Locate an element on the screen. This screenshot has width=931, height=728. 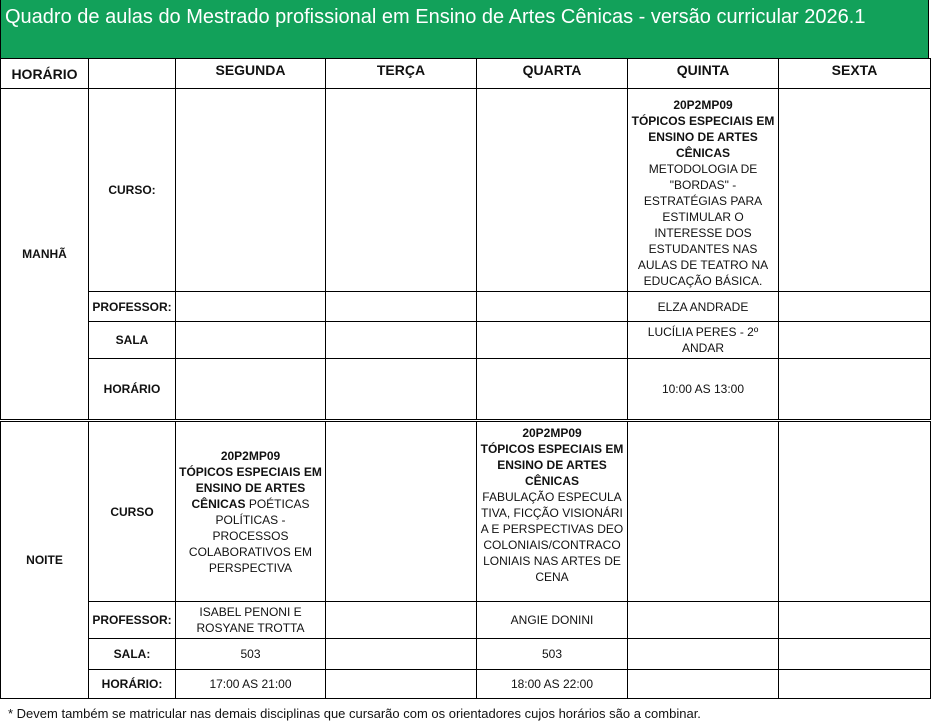
label-sala: SALA is located at coordinates (132, 340).